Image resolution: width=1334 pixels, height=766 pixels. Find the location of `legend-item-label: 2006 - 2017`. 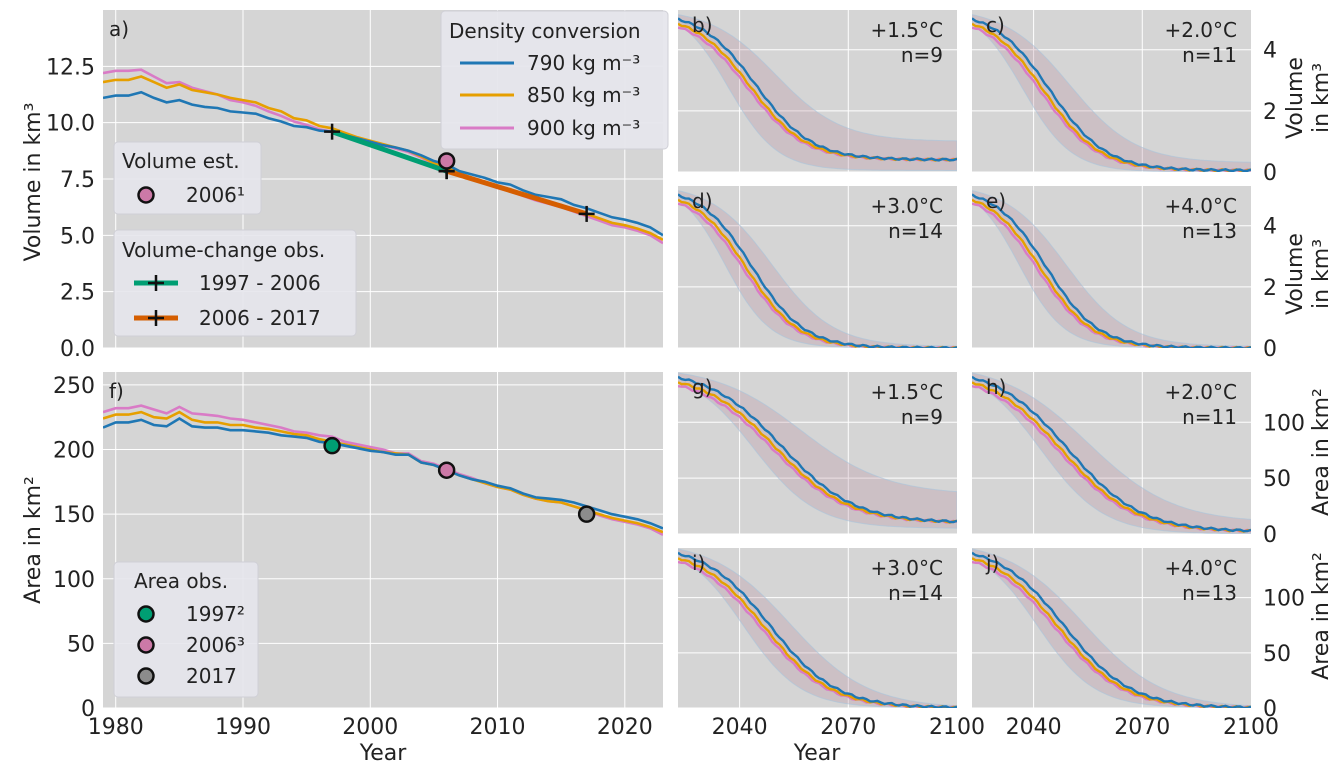

legend-item-label: 2006 - 2017 is located at coordinates (260, 318).